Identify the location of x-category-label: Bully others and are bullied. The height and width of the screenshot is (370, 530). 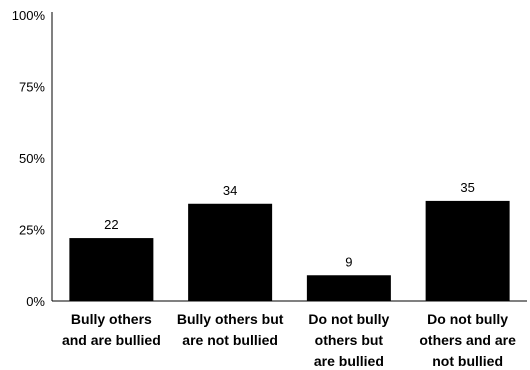
(111, 329).